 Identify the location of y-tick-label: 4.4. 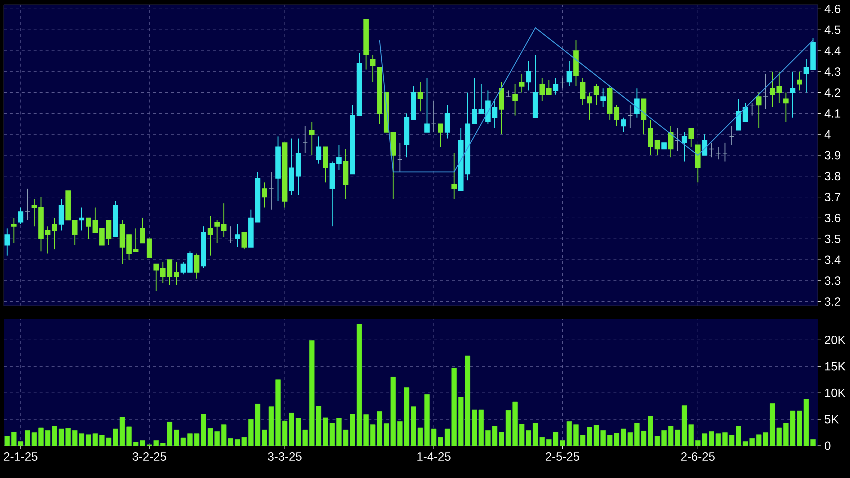
(832, 51).